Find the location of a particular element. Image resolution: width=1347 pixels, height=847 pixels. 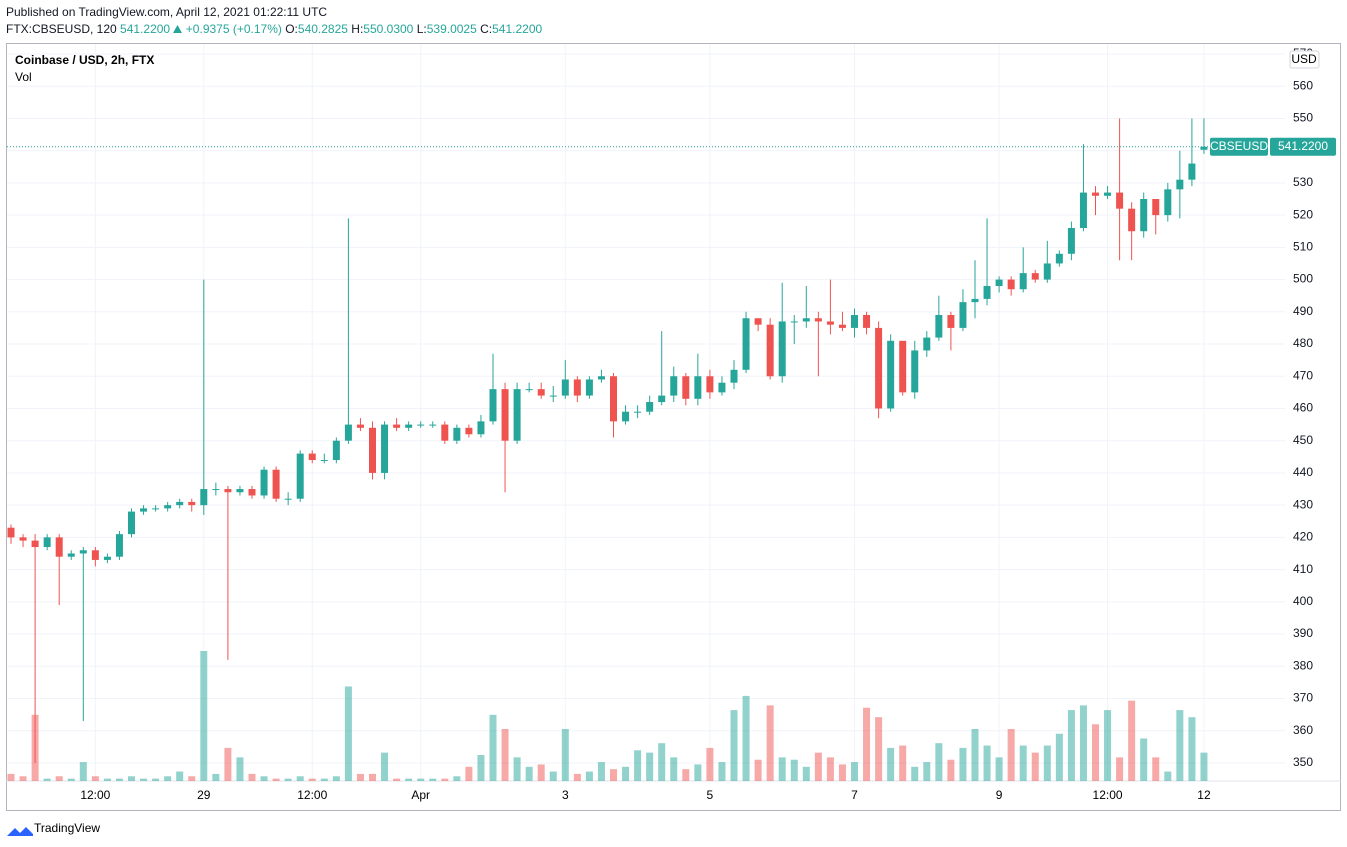

symbol-tag-text: CBSEUSD is located at coordinates (1239, 146).